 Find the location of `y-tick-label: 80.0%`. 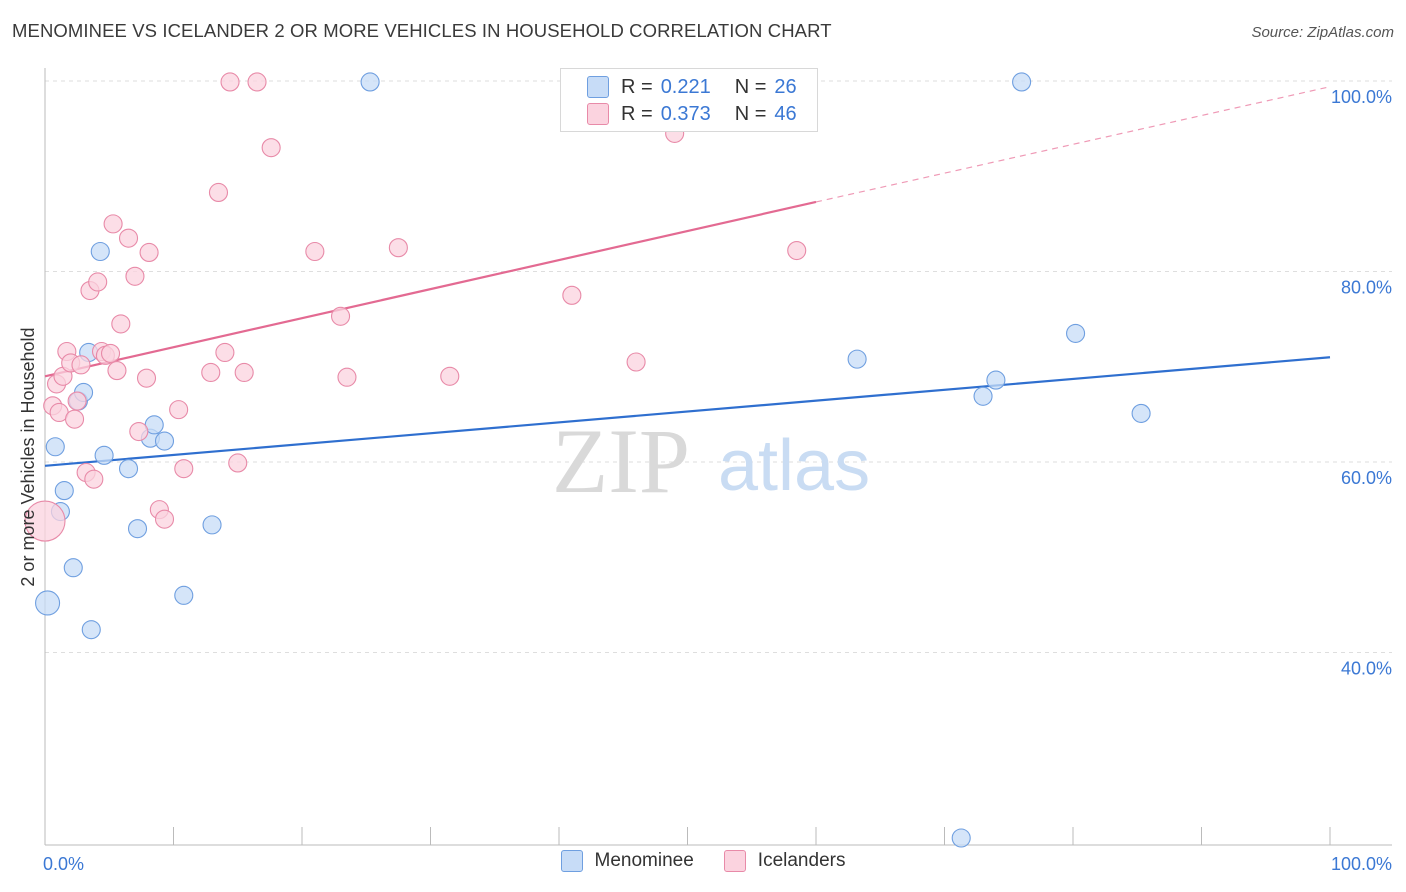

y-tick-label: 80.0% is located at coordinates (1366, 288).